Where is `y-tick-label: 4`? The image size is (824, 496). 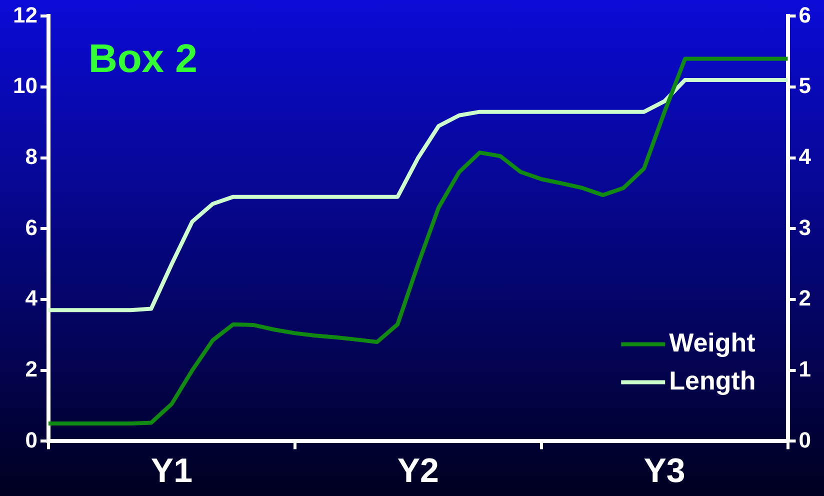
y-tick-label: 4 is located at coordinates (31, 298).